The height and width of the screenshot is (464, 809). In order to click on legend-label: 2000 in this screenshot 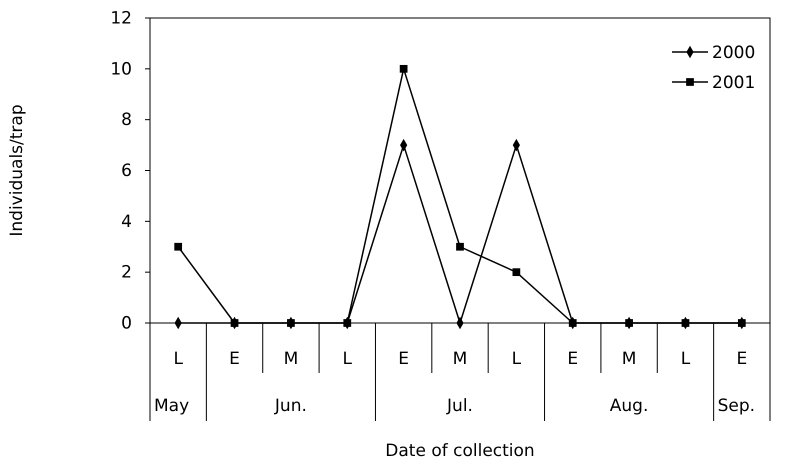, I will do `click(734, 53)`.